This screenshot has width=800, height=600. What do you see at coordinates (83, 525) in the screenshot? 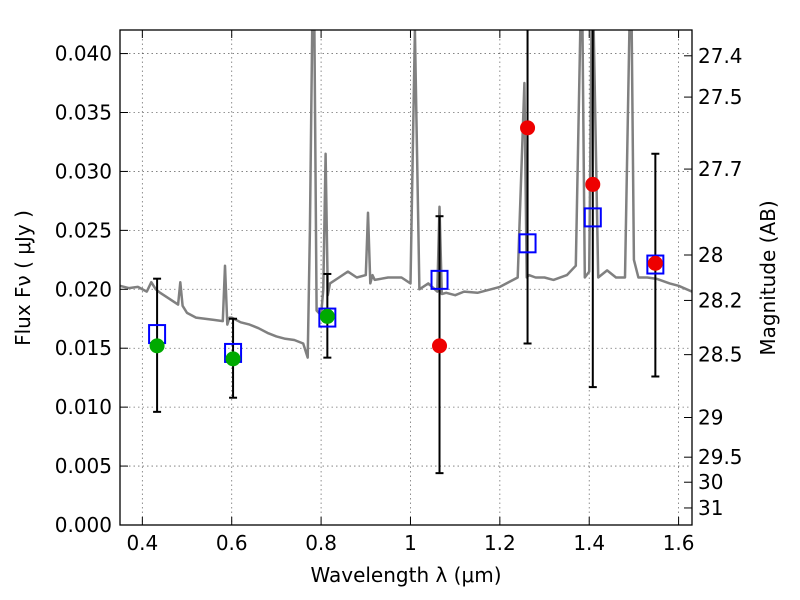
I see `y-tick-label: 0.000` at bounding box center [83, 525].